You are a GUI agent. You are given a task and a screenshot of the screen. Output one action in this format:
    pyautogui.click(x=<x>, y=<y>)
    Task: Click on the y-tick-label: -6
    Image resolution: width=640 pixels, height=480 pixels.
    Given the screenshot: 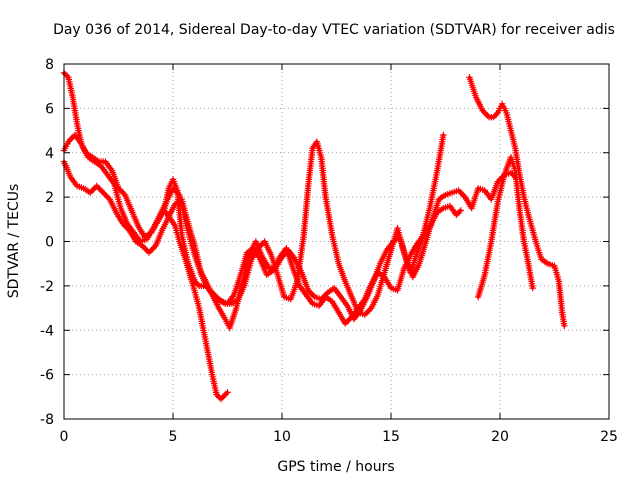 What is the action you would take?
    pyautogui.click(x=47, y=376)
    